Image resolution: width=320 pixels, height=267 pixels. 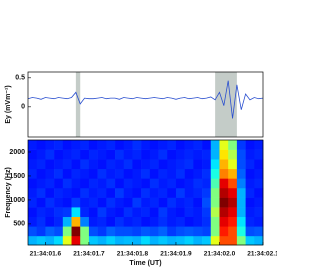 I want to click on y-tick-label: 0, so click(x=23, y=107).